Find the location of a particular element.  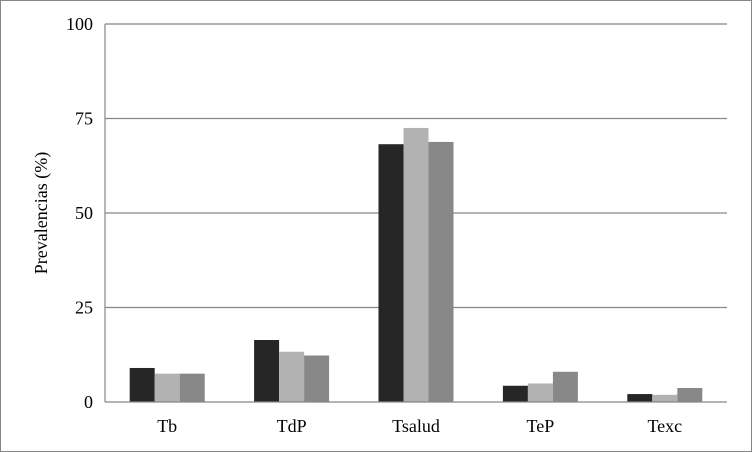

y-tick-label: 100 is located at coordinates (79, 24).